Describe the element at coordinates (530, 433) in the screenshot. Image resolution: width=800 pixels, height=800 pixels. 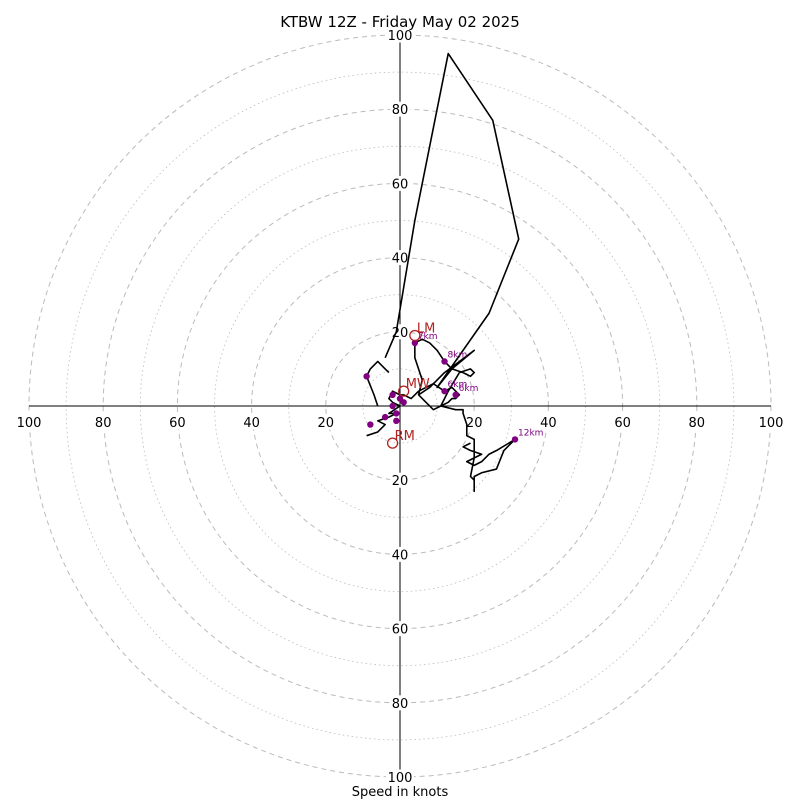
I see `height-label: 12km` at that location.